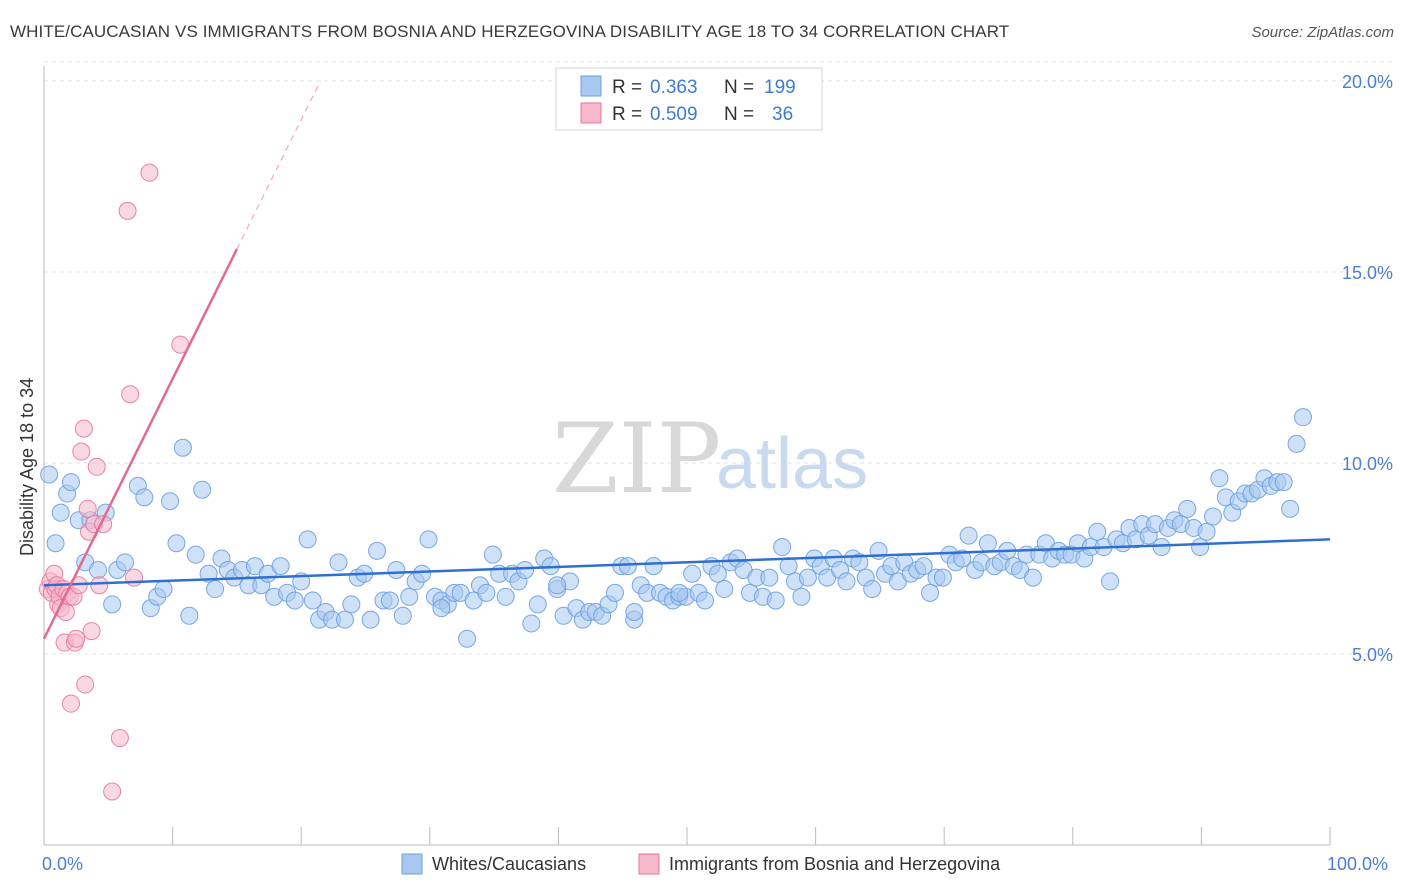  Describe the element at coordinates (792, 464) in the screenshot. I see `watermark-atlas: atlas` at that location.